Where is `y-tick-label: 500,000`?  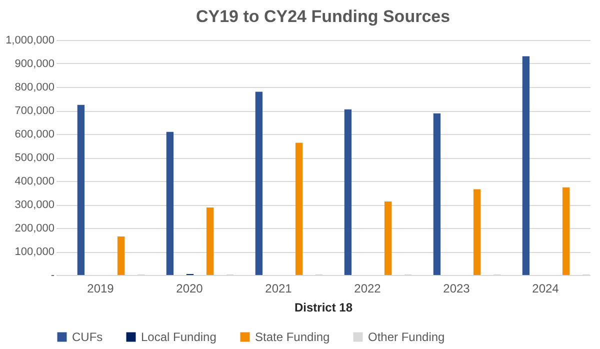
y-tick-label: 500,000 is located at coordinates (34, 158).